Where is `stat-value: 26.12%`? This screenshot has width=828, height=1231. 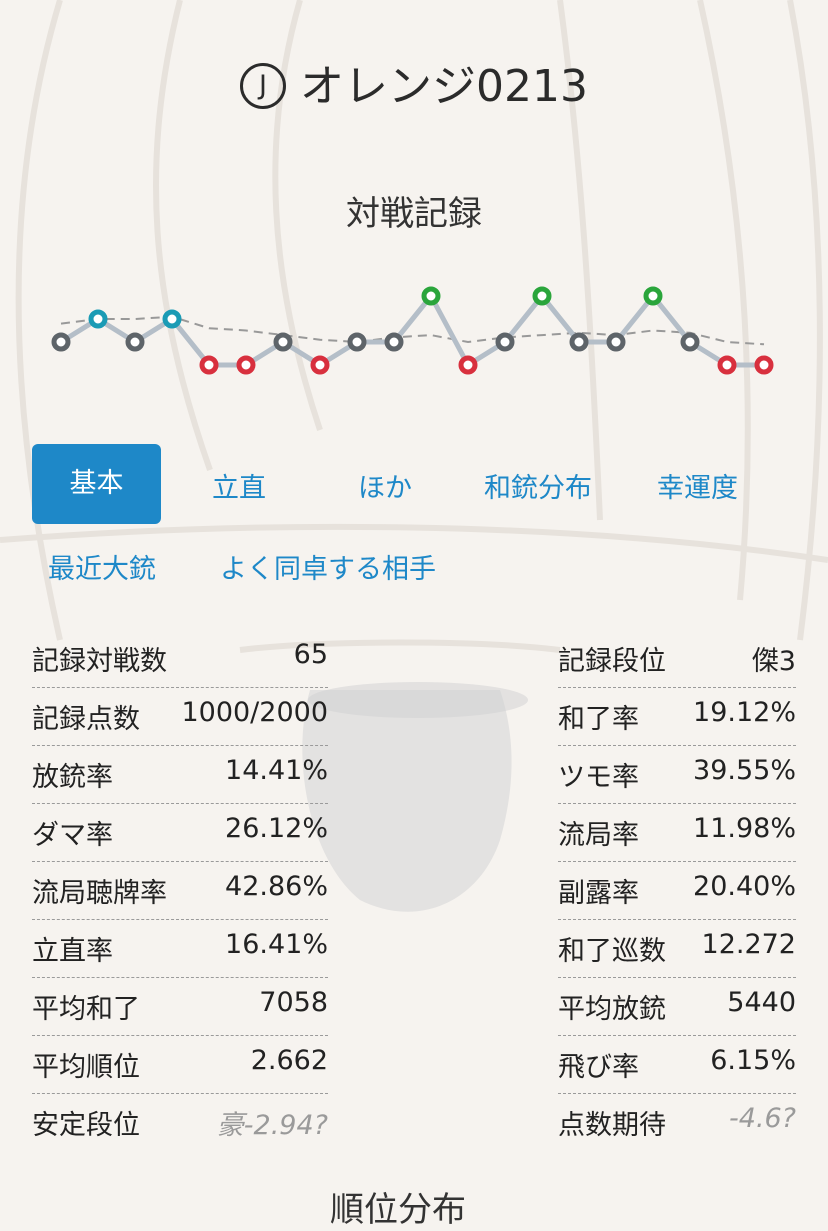 stat-value: 26.12% is located at coordinates (276, 828).